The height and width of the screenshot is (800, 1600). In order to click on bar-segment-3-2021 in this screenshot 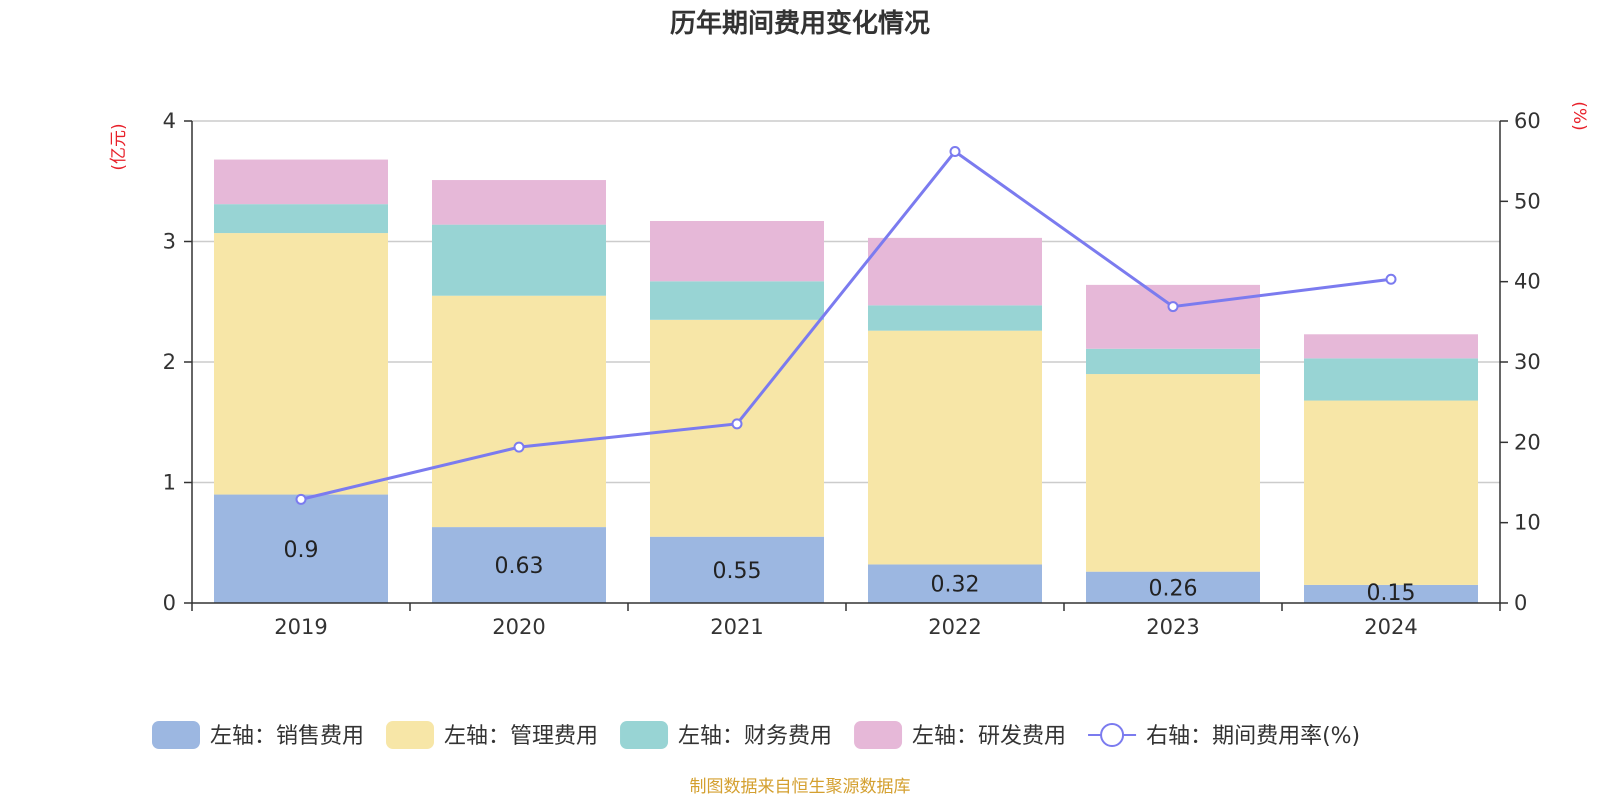, I will do `click(737, 300)`.